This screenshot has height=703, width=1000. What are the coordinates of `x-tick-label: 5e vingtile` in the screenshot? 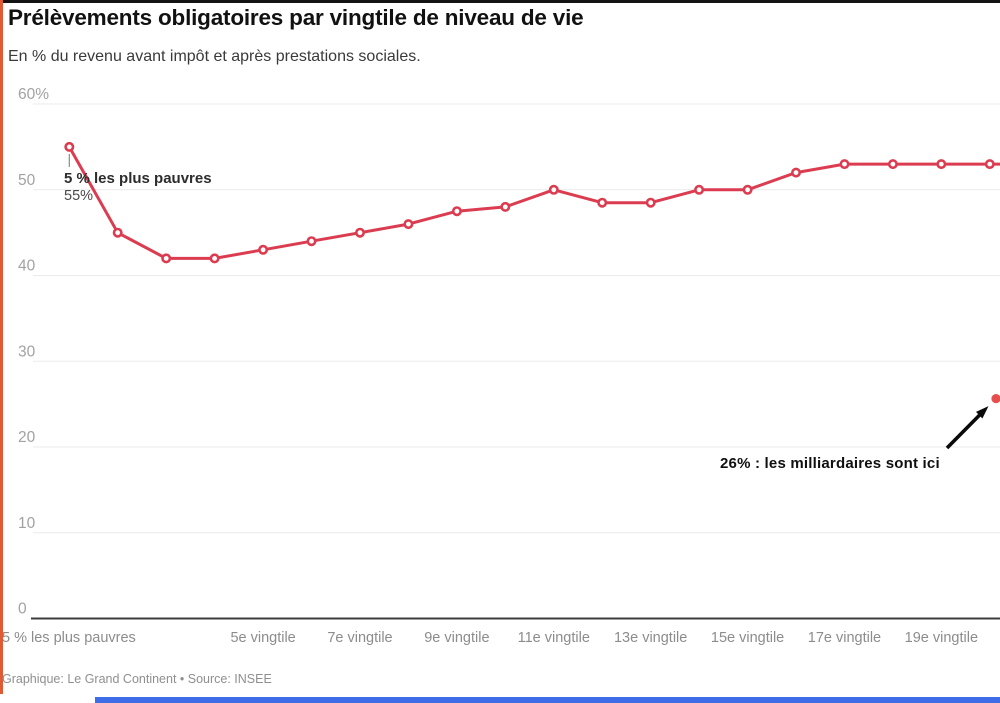 It's located at (262, 638).